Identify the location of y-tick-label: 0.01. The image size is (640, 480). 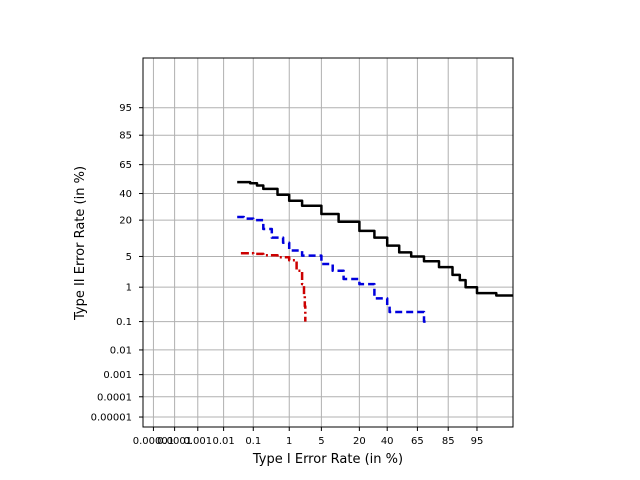
(121, 350).